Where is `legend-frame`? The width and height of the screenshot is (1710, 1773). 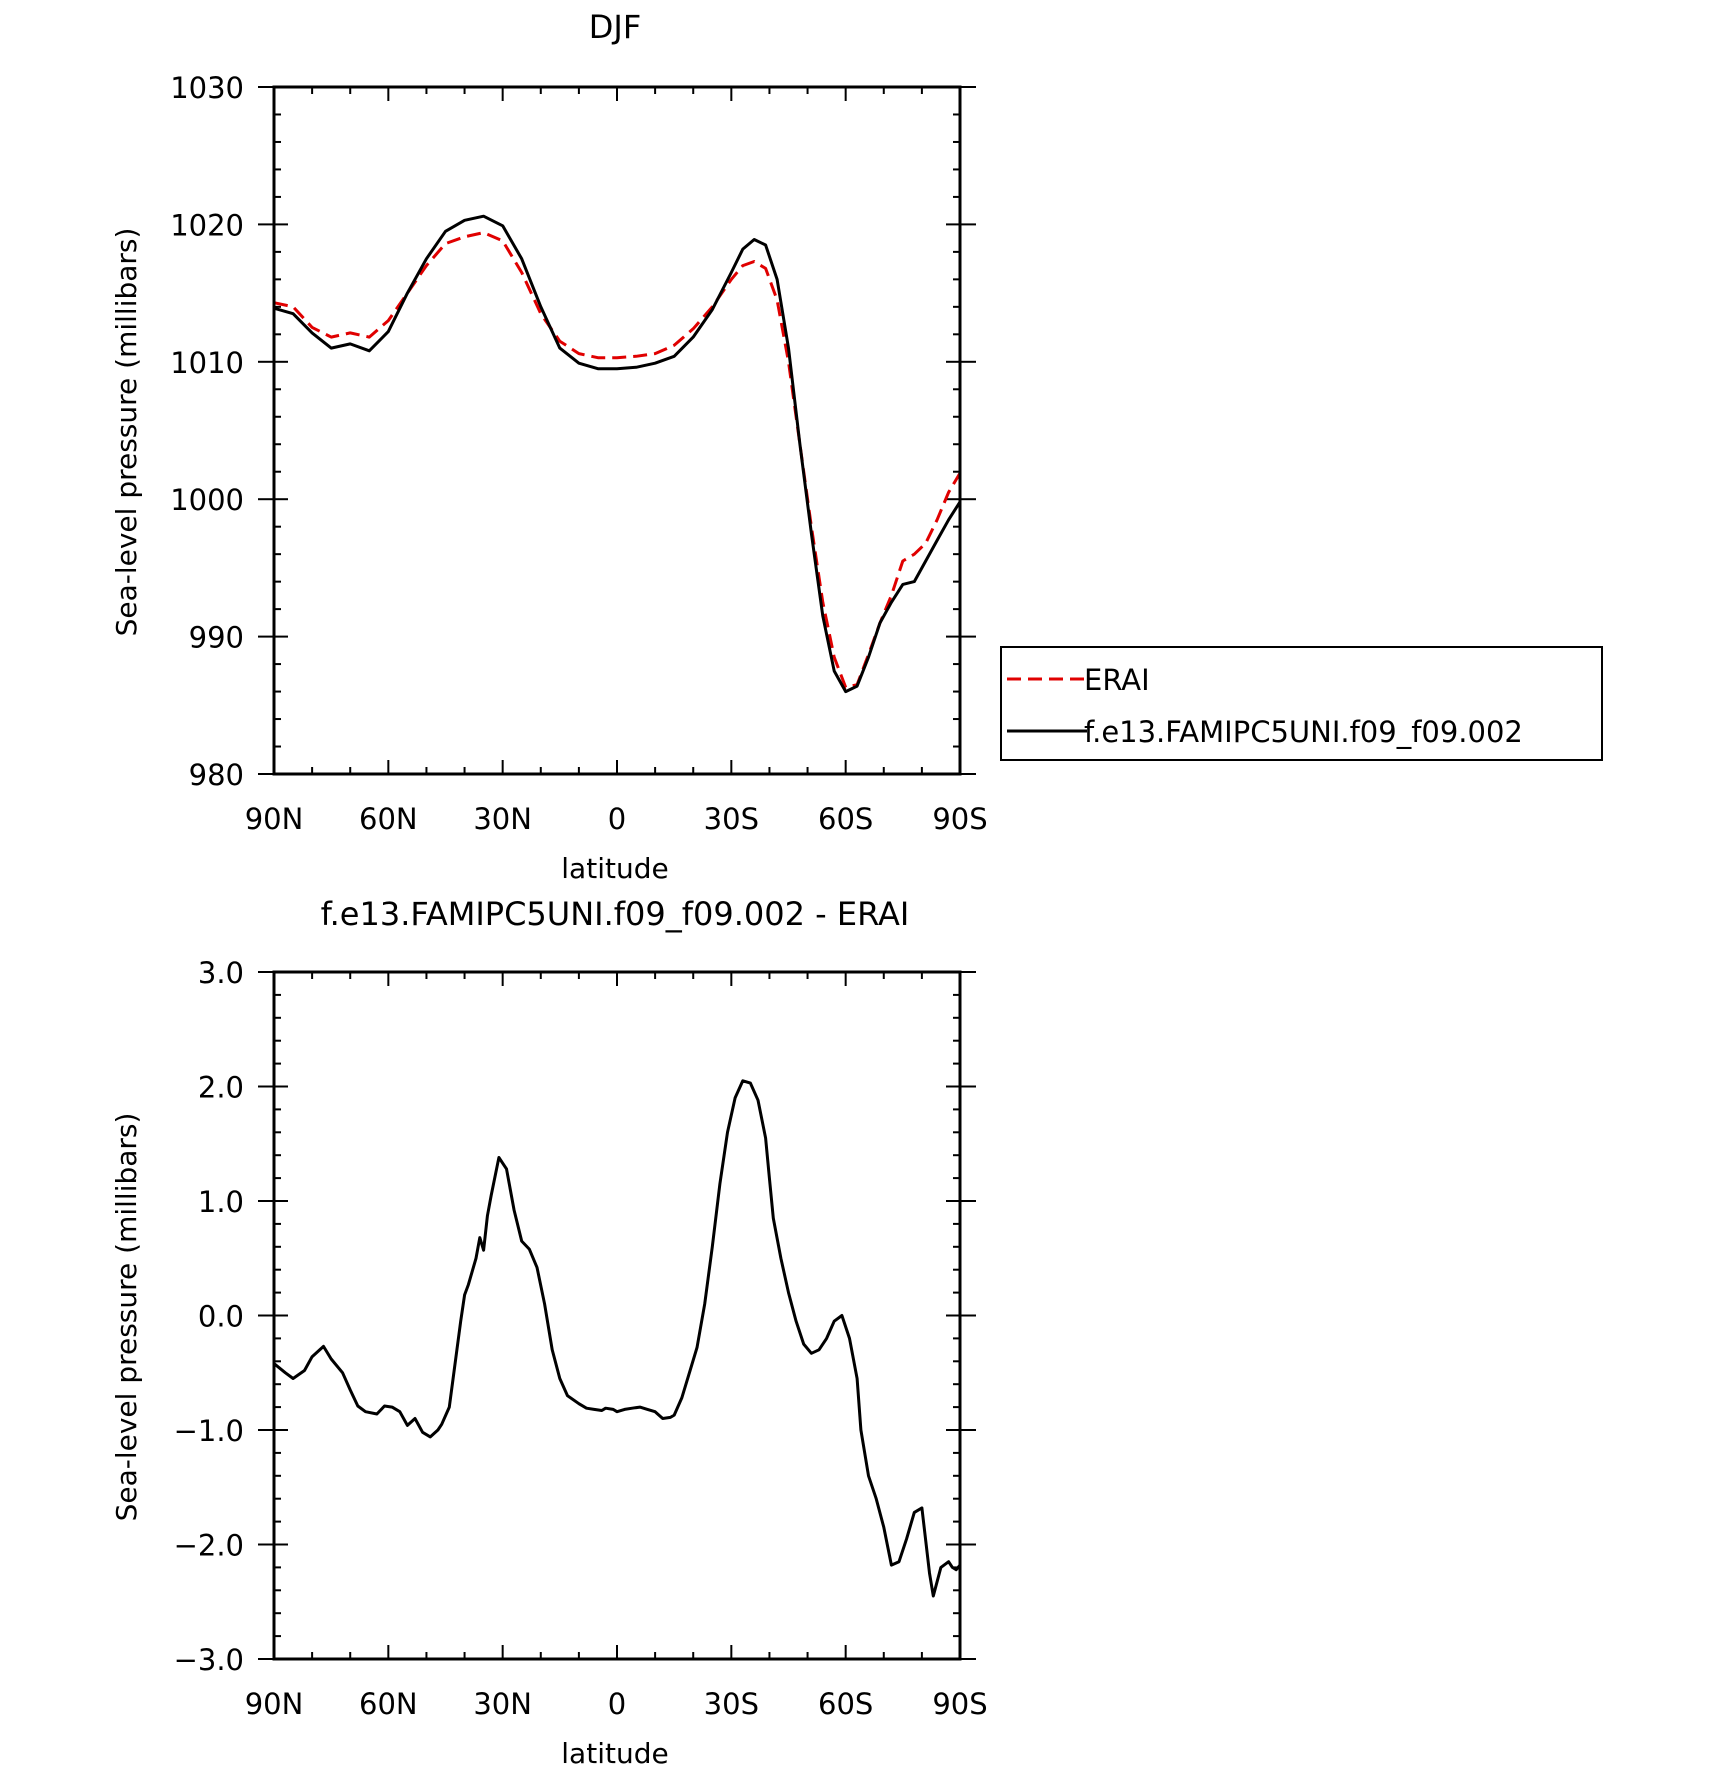
legend-frame is located at coordinates (1301, 703).